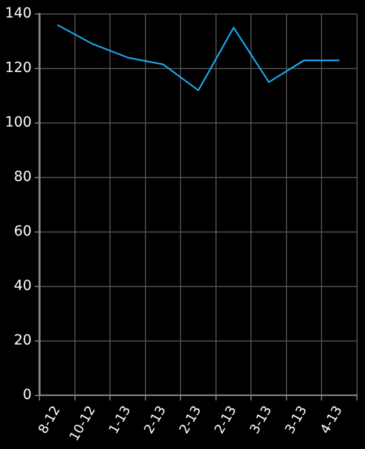 The width and height of the screenshot is (365, 449). I want to click on y-tick-label: 20, so click(23, 340).